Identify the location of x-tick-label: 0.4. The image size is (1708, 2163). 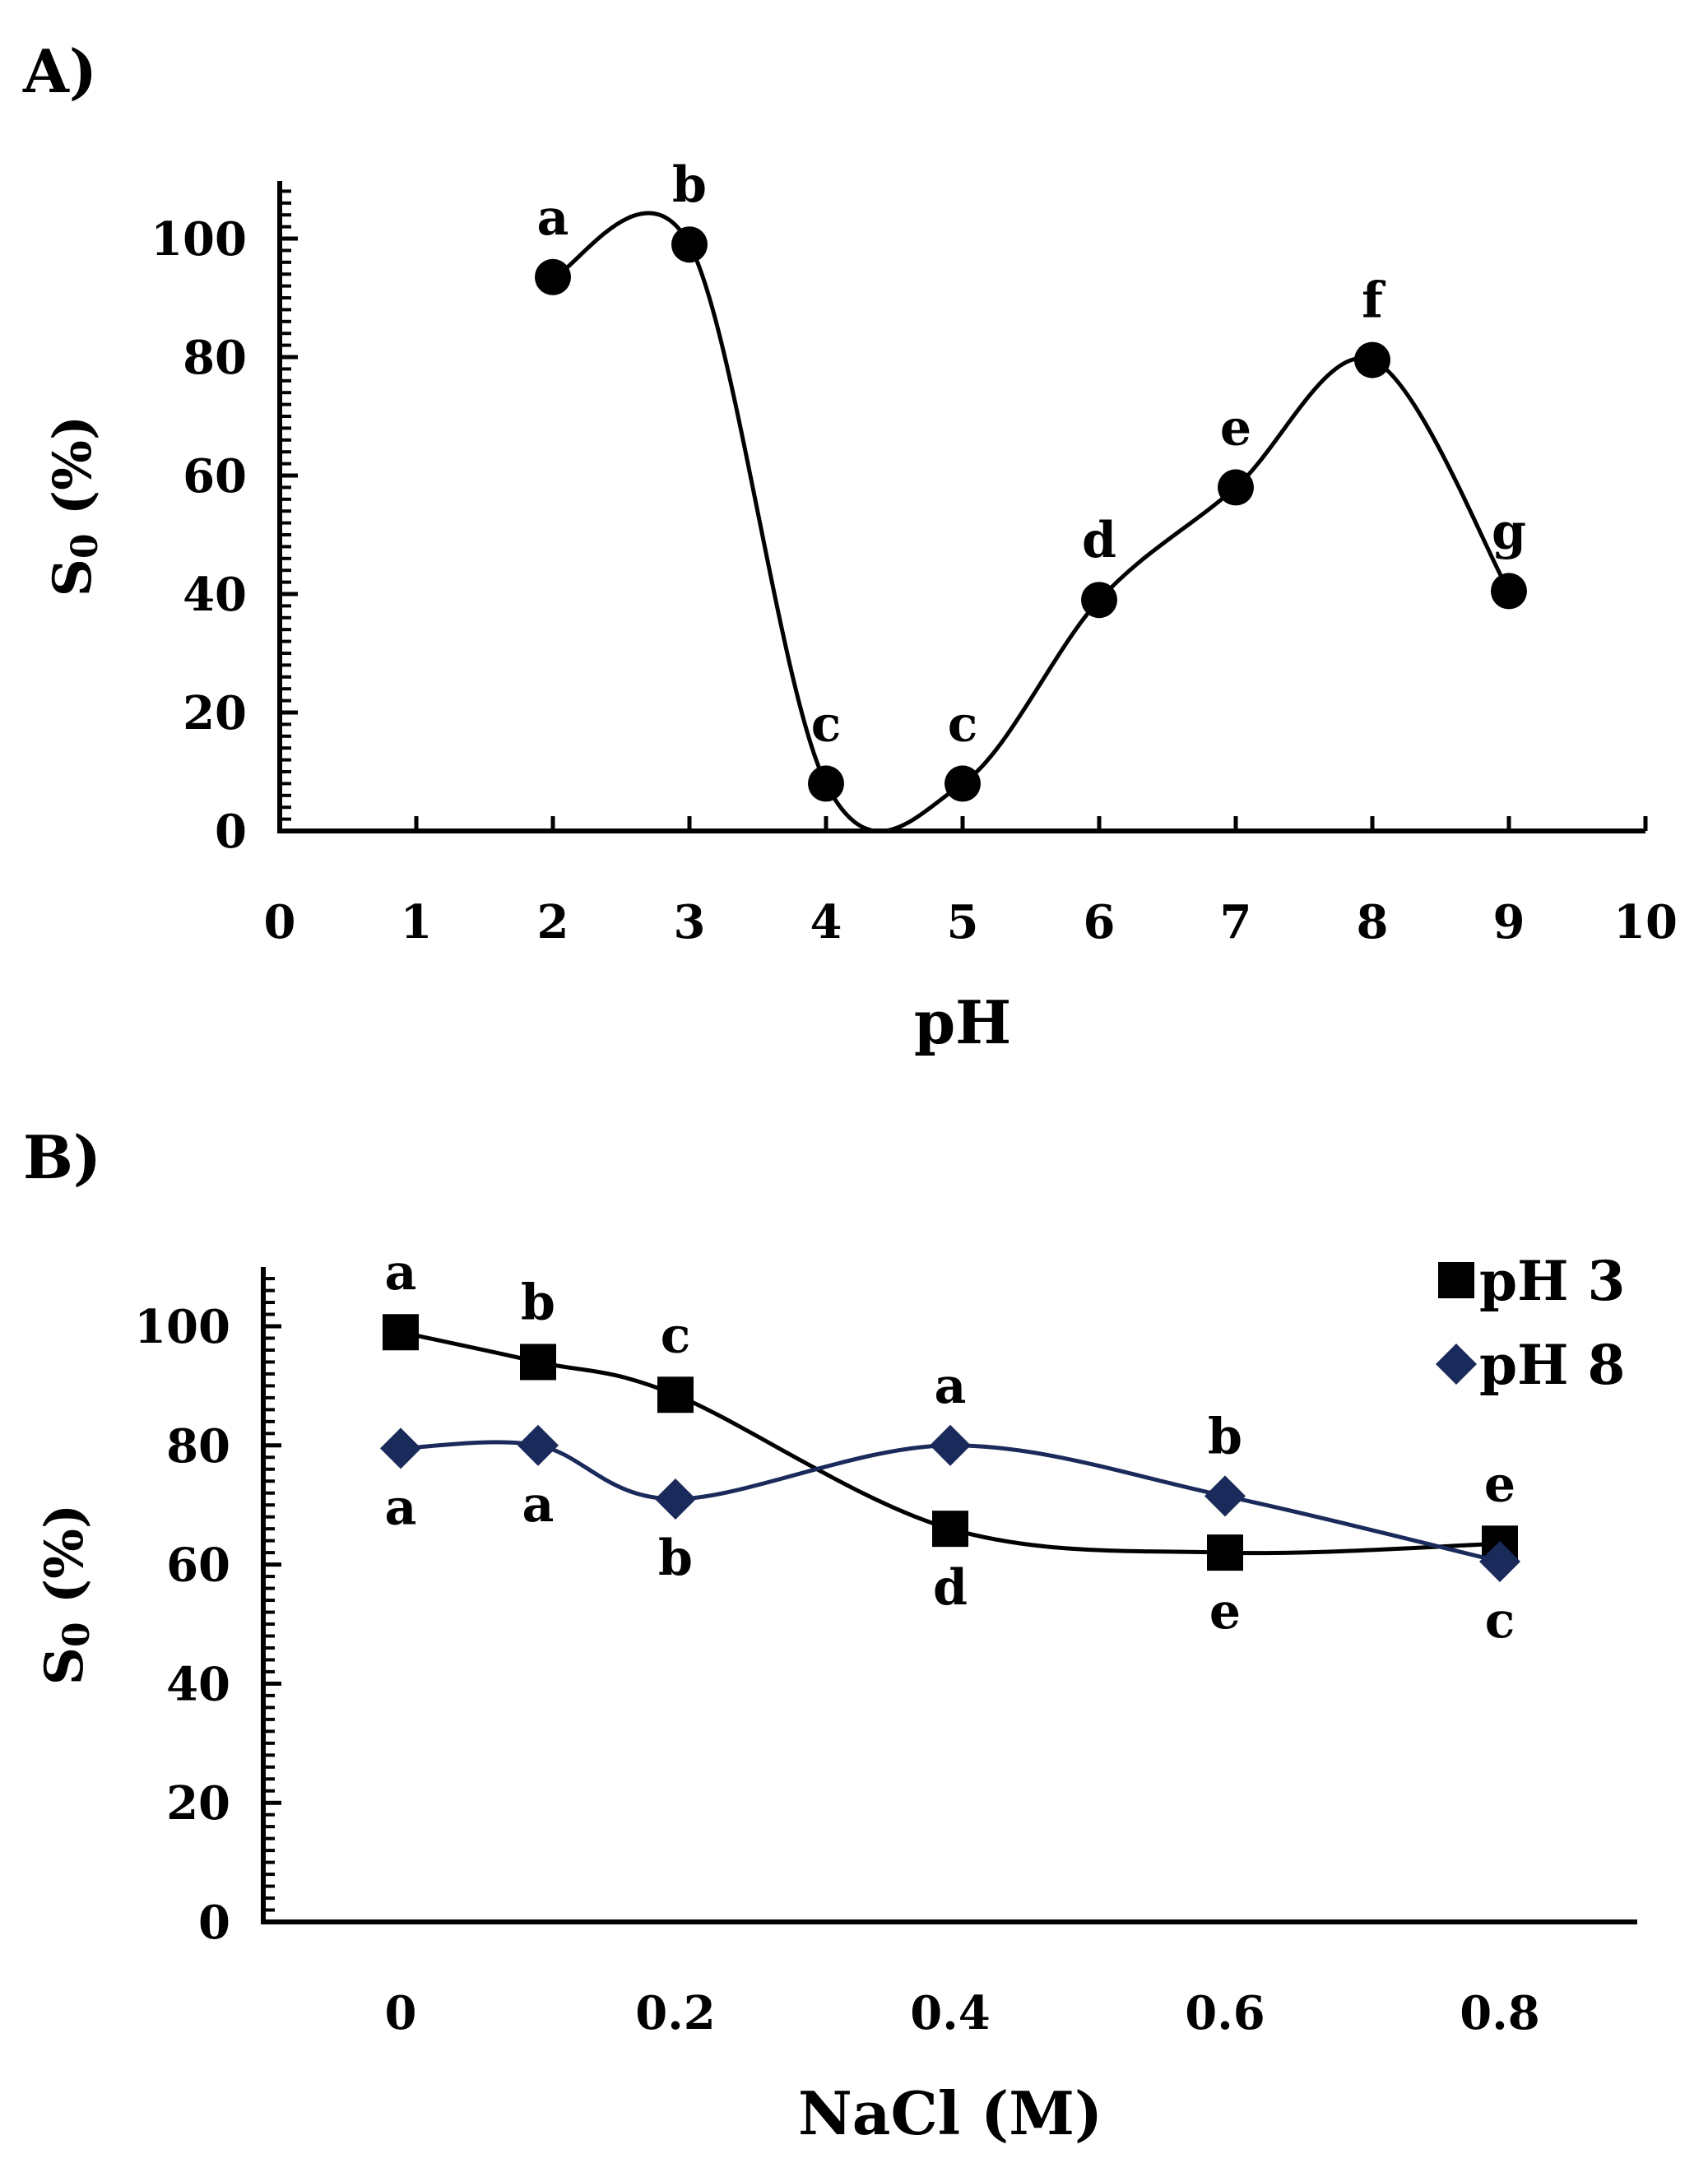
(950, 2013).